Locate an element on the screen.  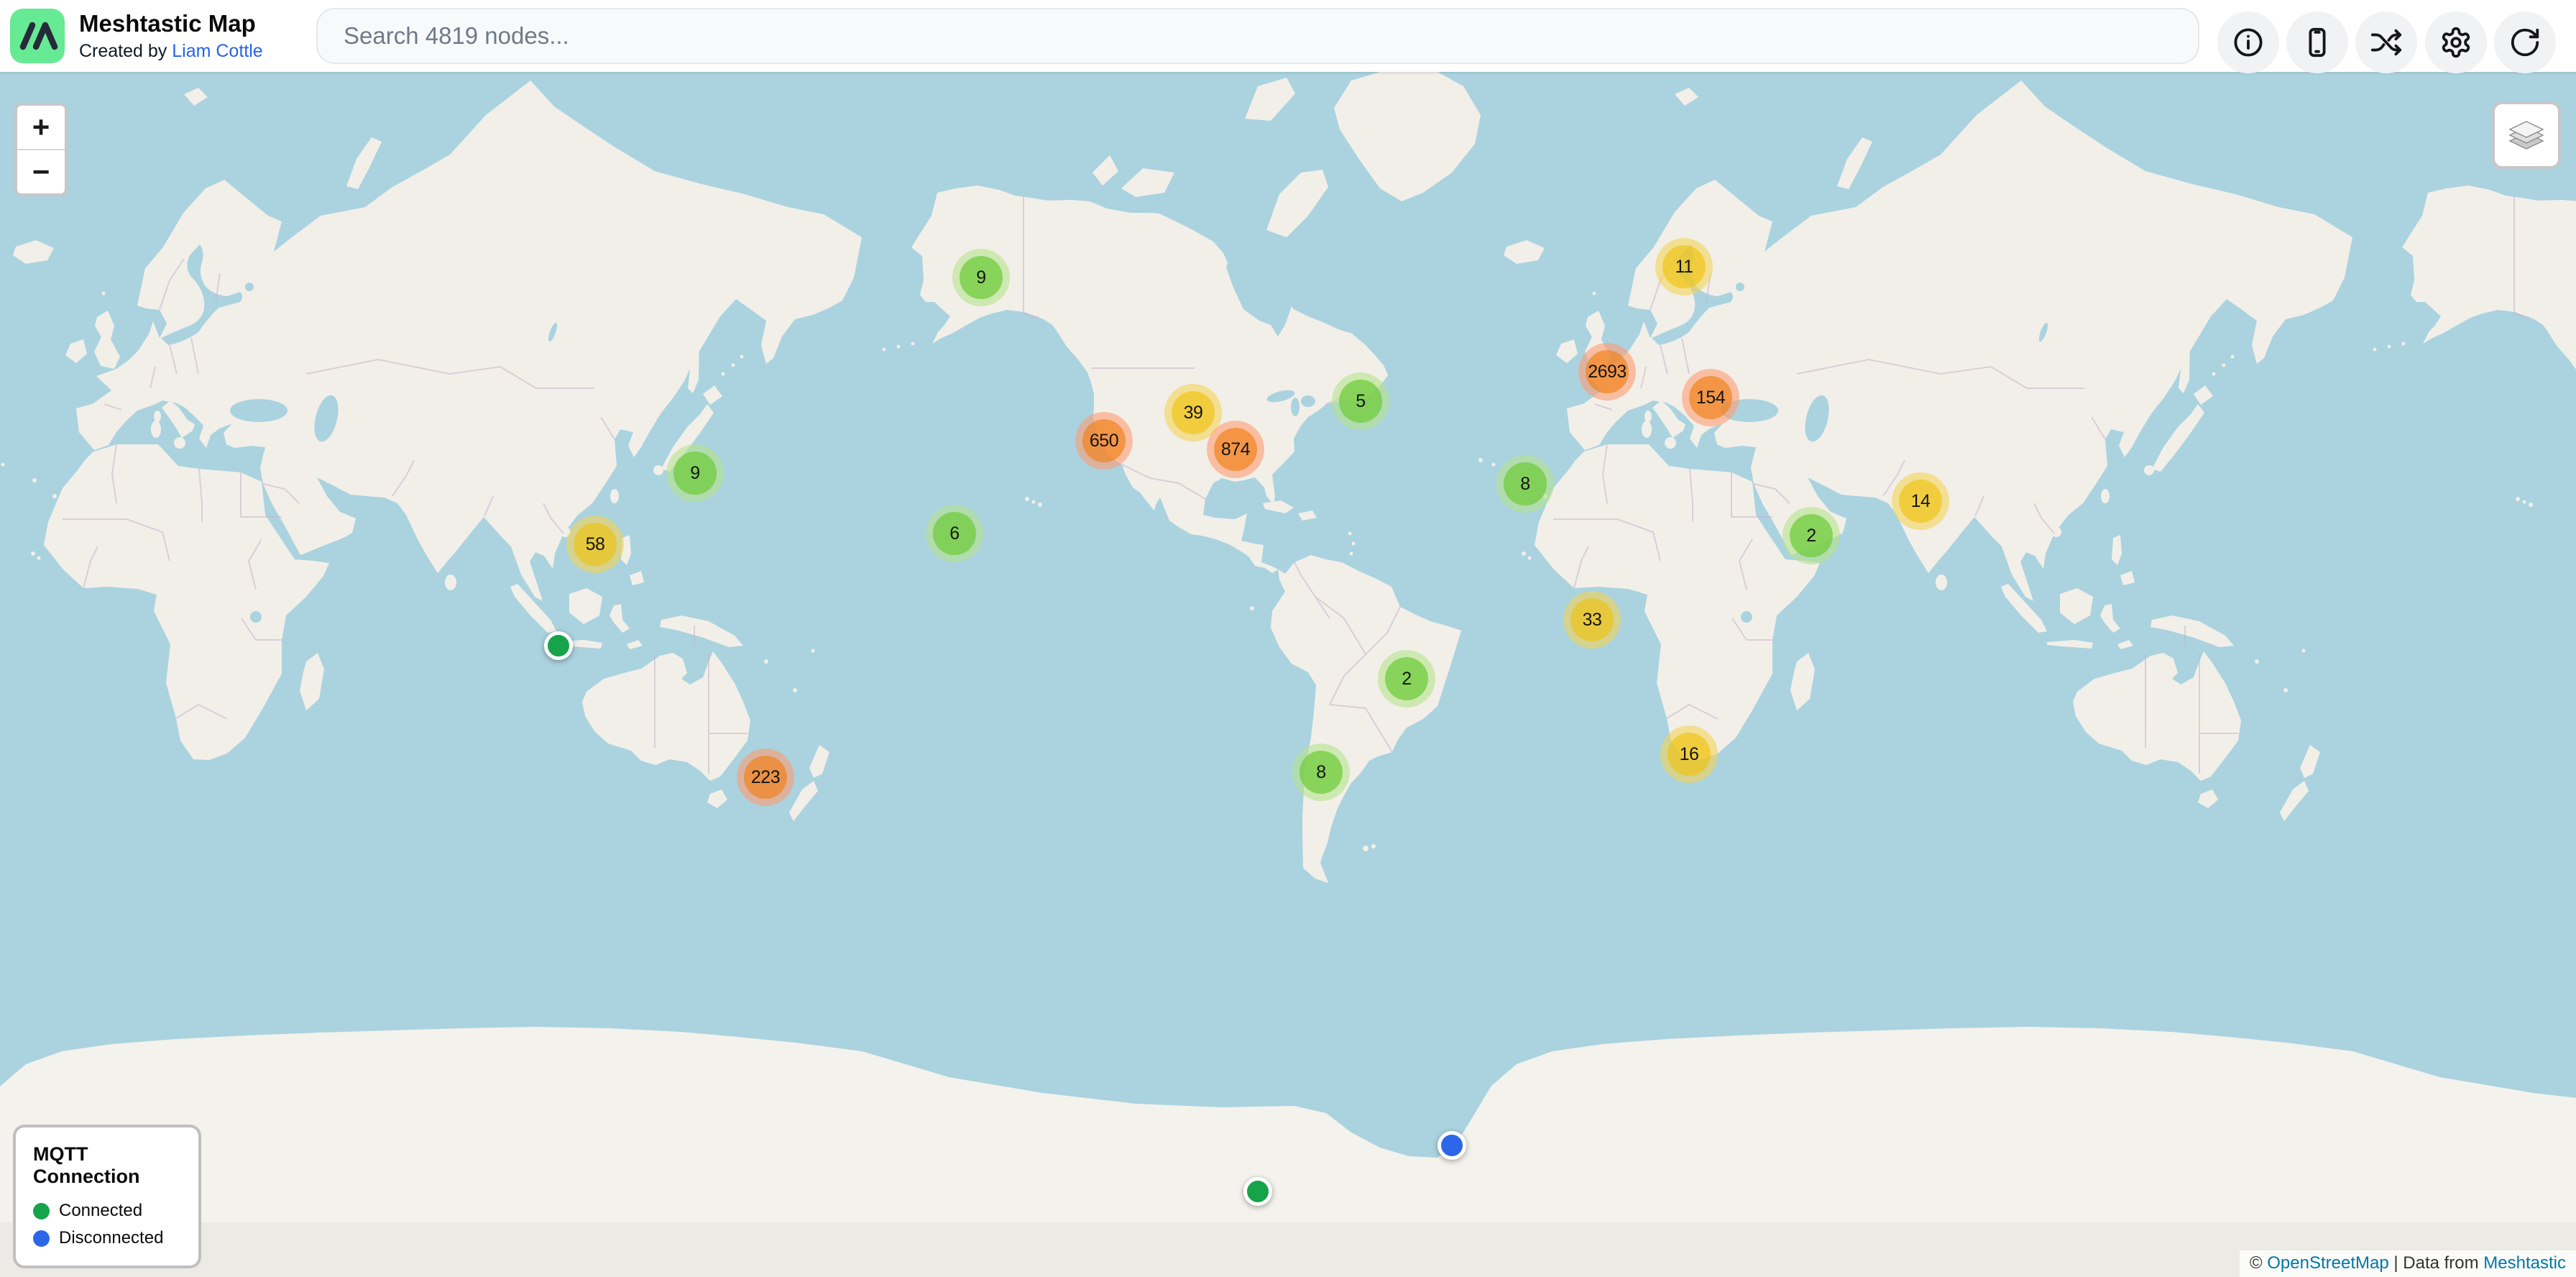
cluster-marker: 2693 is located at coordinates (1607, 372).